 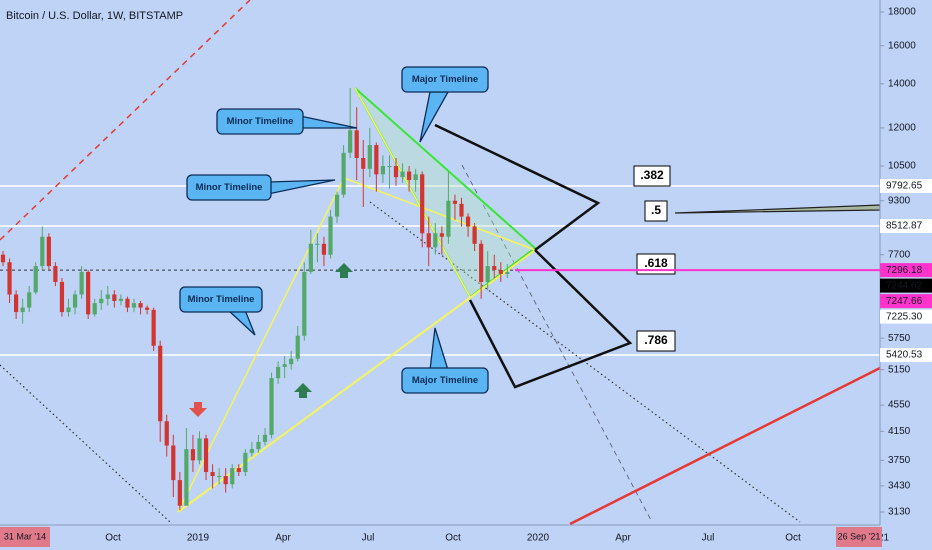 What do you see at coordinates (899, 512) in the screenshot?
I see `y-tick-label: 3130` at bounding box center [899, 512].